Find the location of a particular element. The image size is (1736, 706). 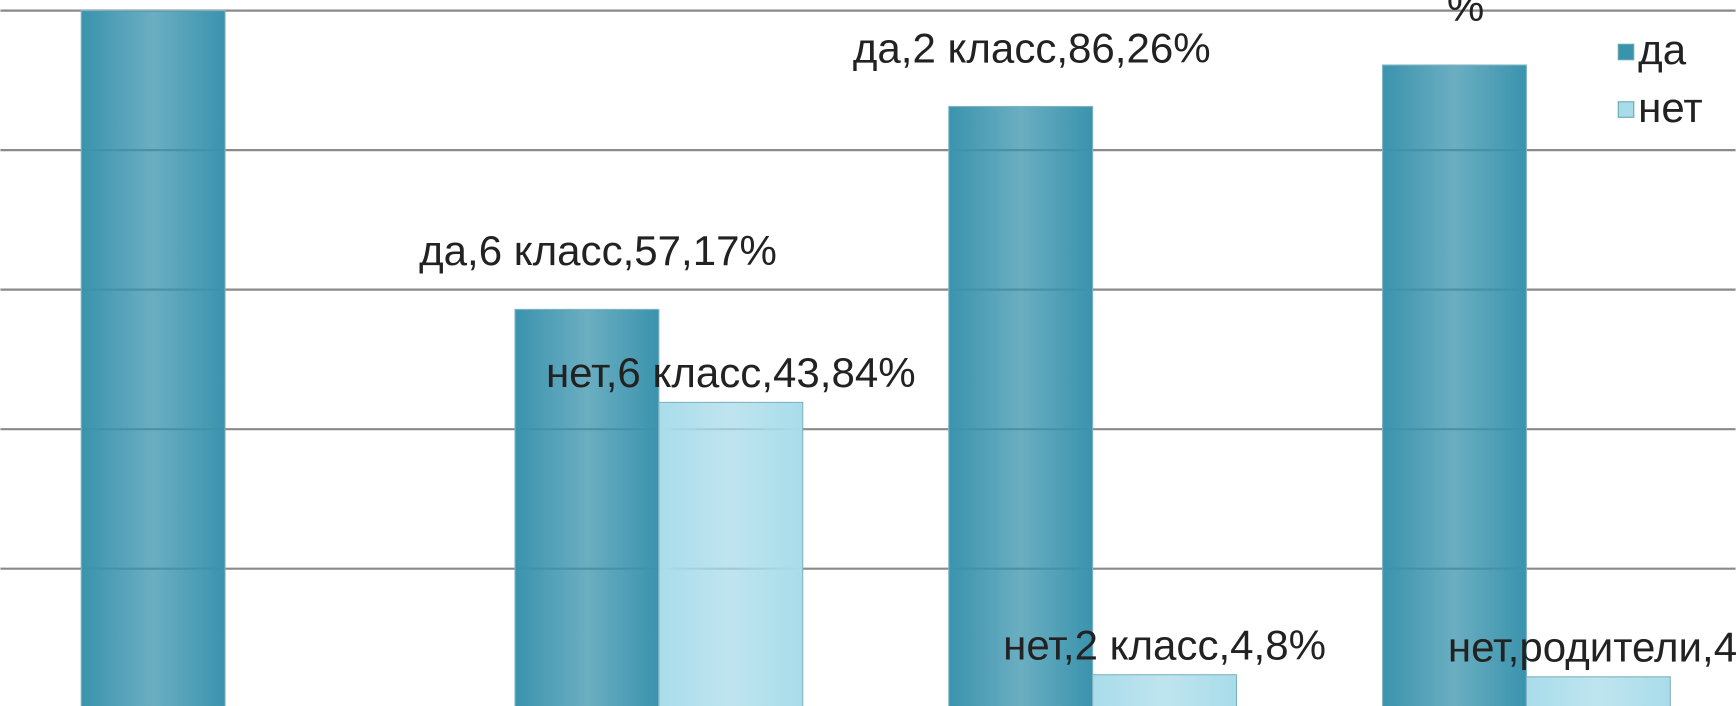

data-label: нет,родители,4, is located at coordinates (1592, 646).